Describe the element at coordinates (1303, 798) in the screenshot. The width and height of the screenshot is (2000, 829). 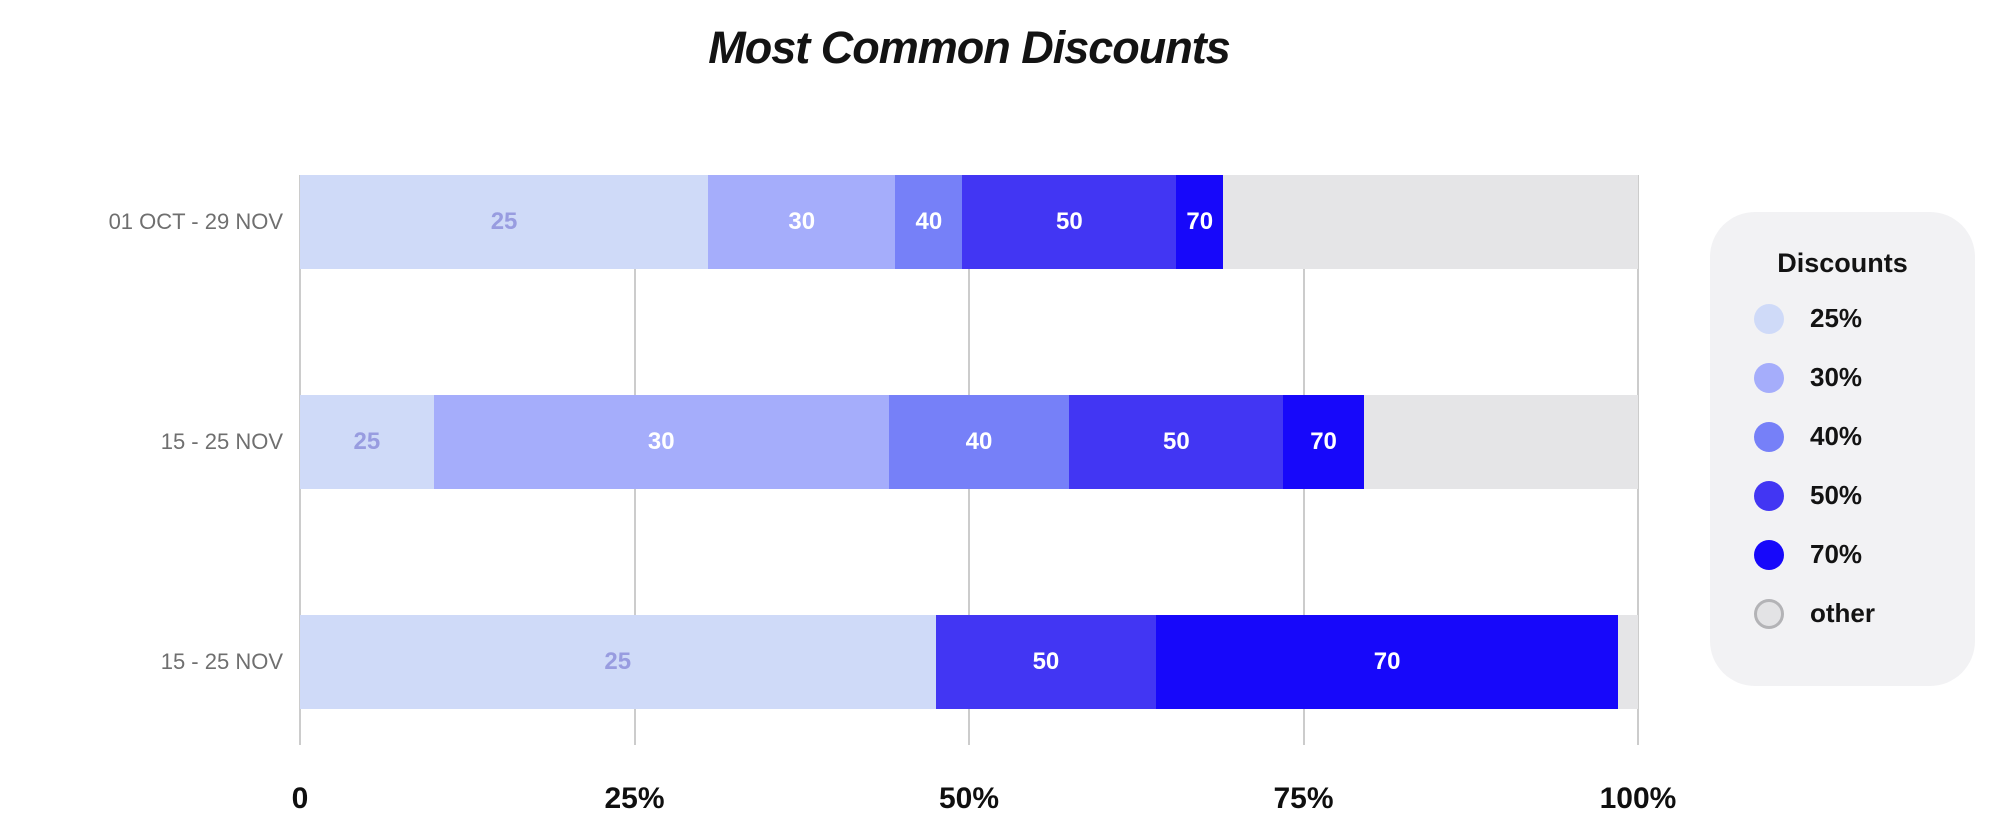
I see `x-tick-label-75pct: 75%` at that location.